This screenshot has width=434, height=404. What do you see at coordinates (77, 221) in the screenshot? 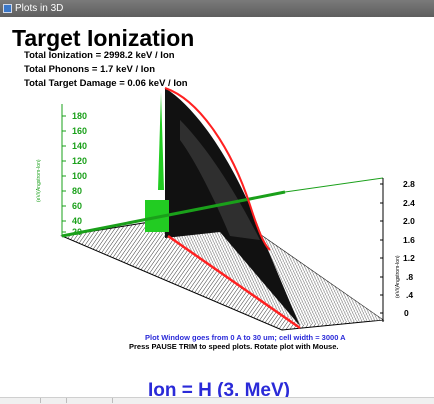
I see `left-tick: 40` at bounding box center [77, 221].